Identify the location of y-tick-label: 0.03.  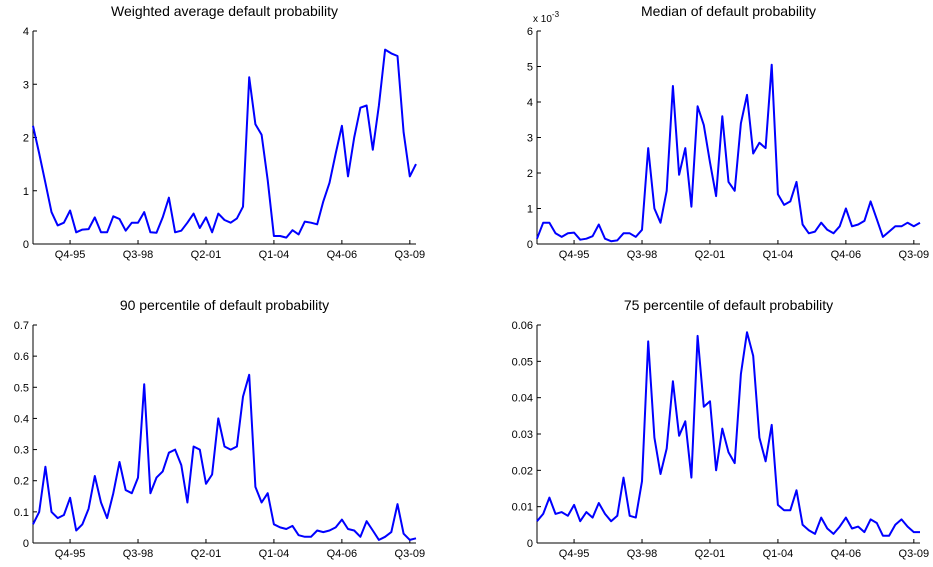
(522, 435).